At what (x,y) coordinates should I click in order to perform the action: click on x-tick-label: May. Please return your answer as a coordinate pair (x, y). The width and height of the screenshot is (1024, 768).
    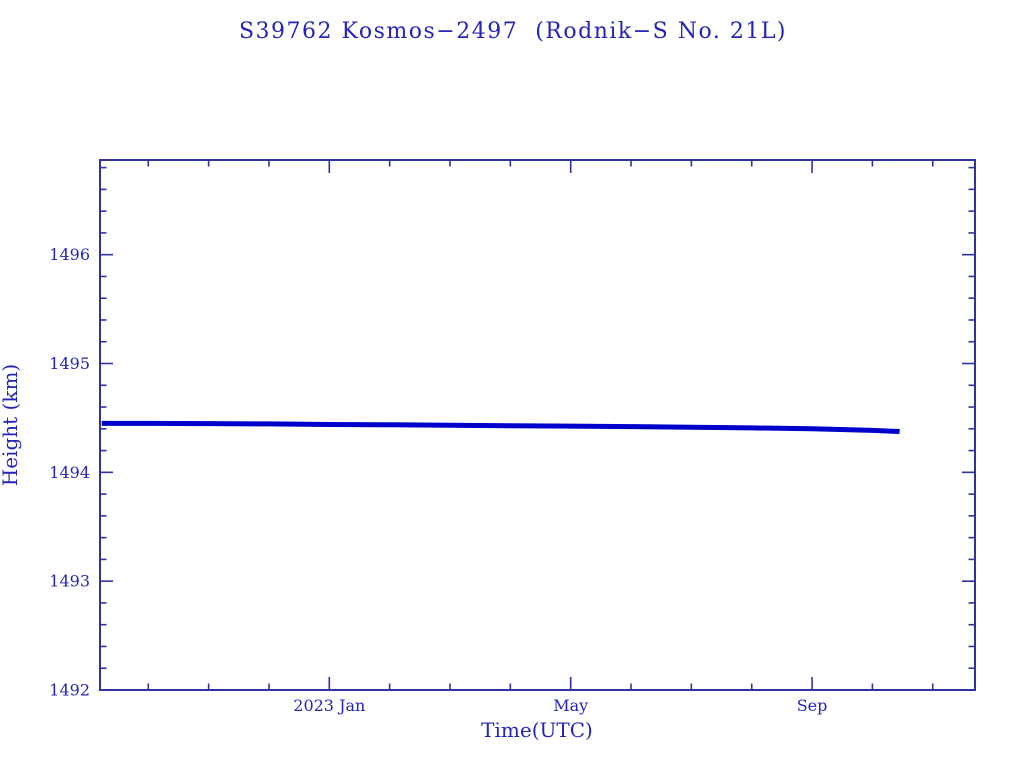
    Looking at the image, I should click on (570, 705).